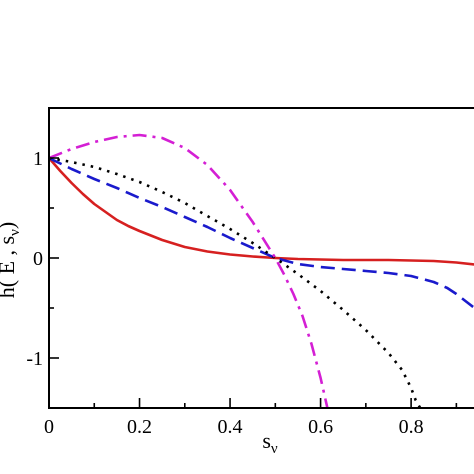 This screenshot has width=474, height=474. What do you see at coordinates (320, 427) in the screenshot?
I see `x-tick-label: 0.6` at bounding box center [320, 427].